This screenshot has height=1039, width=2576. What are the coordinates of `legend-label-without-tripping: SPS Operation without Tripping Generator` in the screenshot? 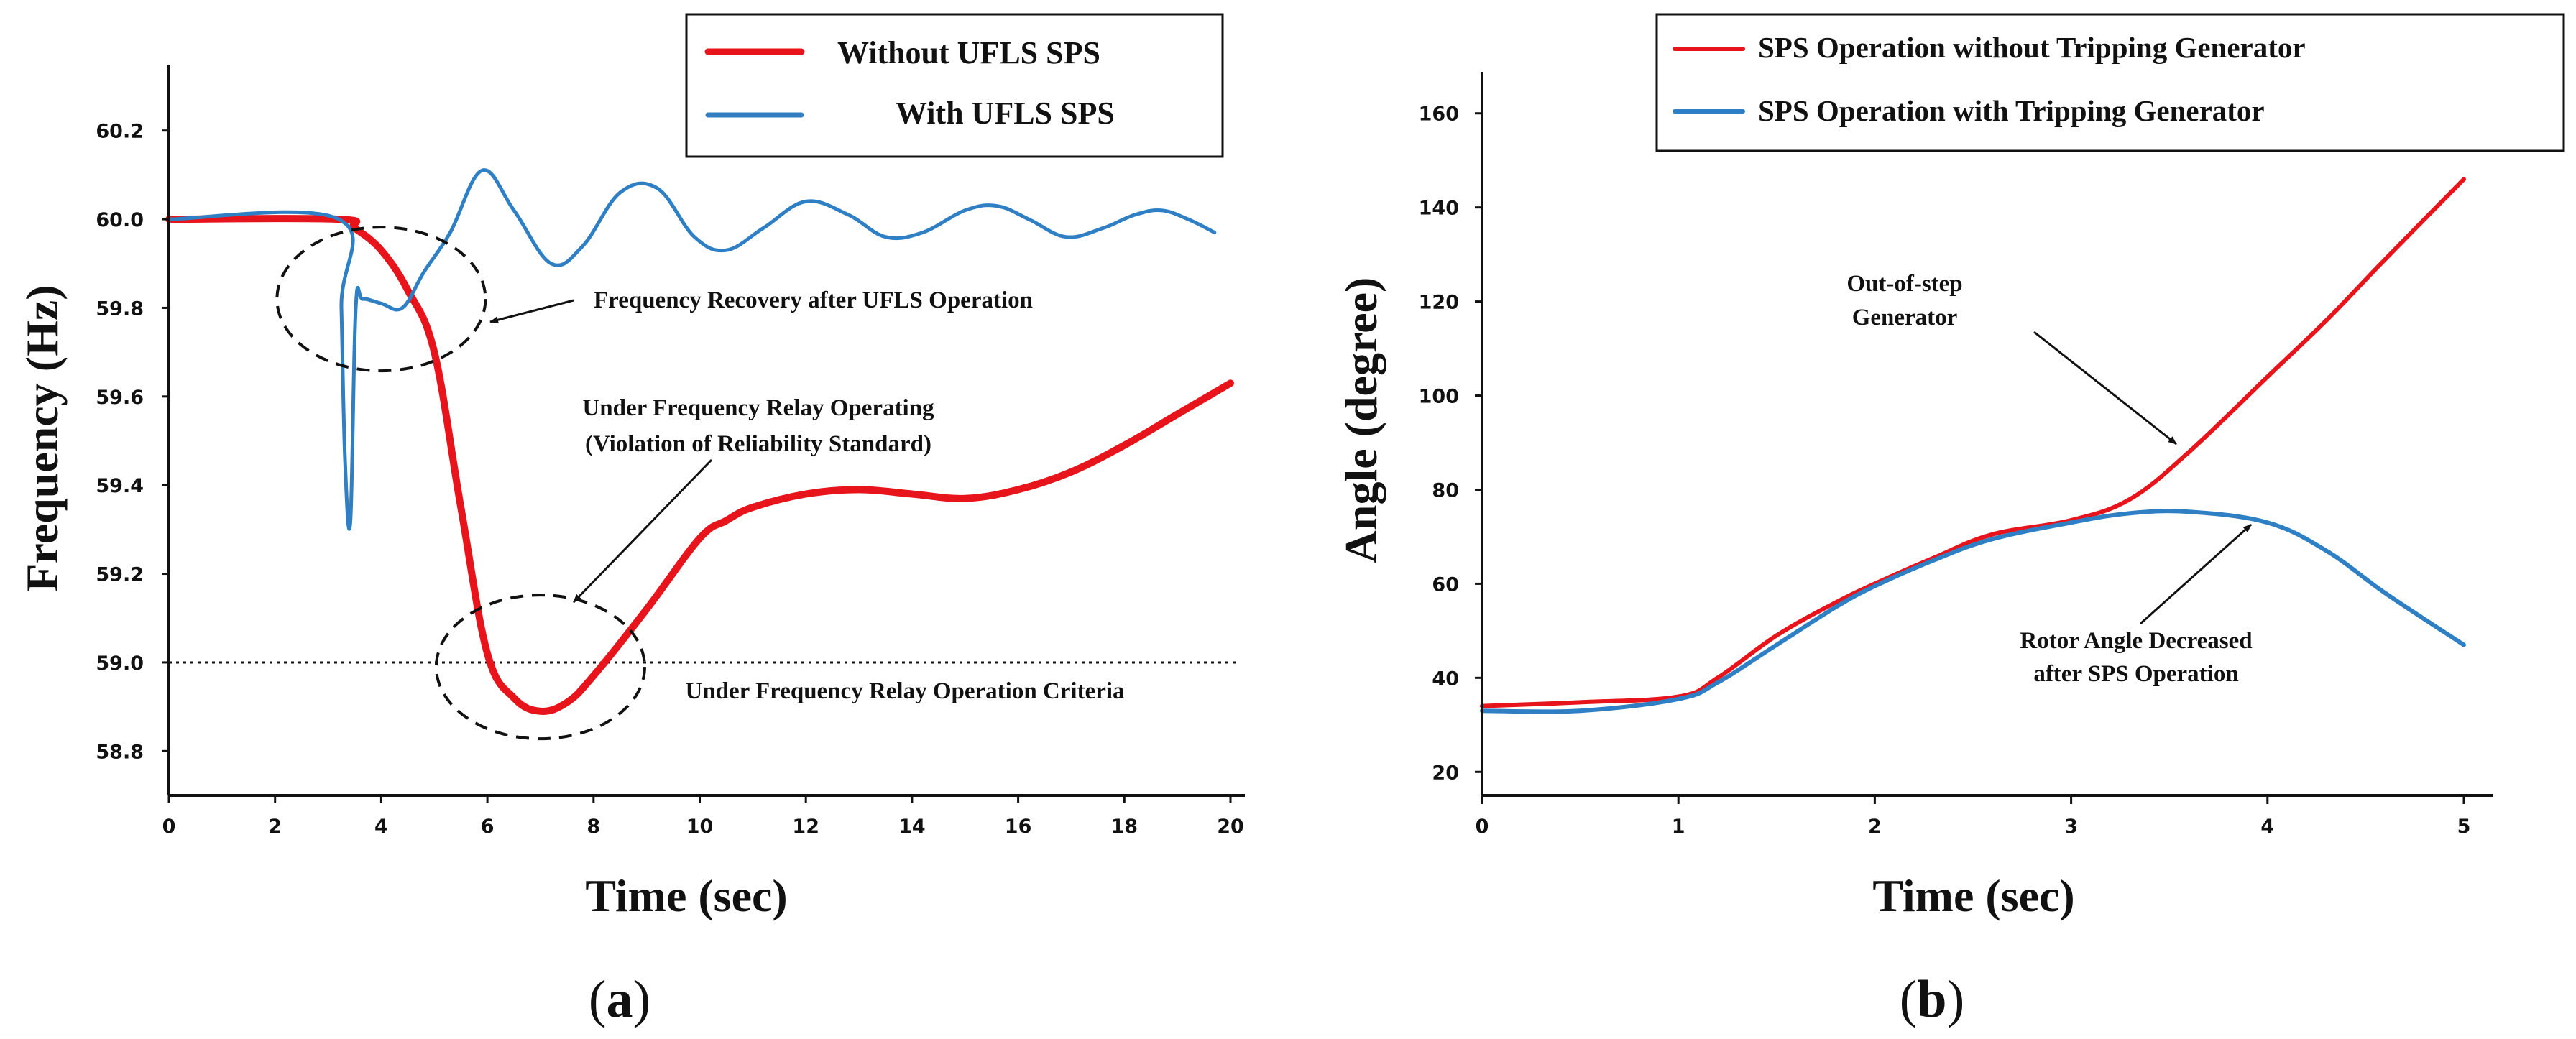 It's located at (2032, 48).